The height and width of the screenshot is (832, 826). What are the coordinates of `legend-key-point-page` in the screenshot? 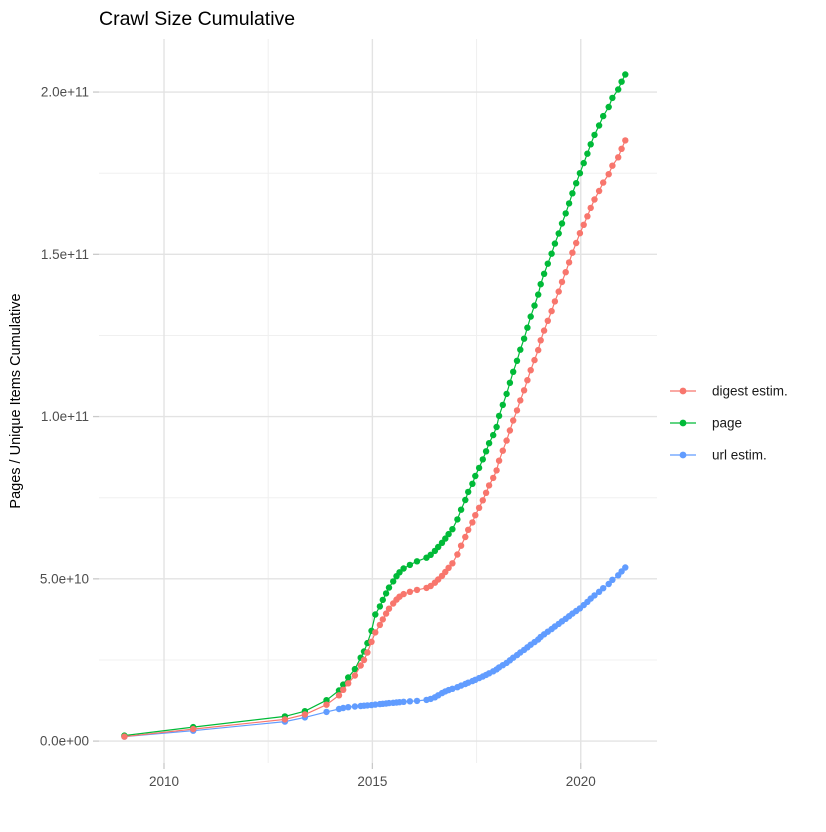 It's located at (683, 423).